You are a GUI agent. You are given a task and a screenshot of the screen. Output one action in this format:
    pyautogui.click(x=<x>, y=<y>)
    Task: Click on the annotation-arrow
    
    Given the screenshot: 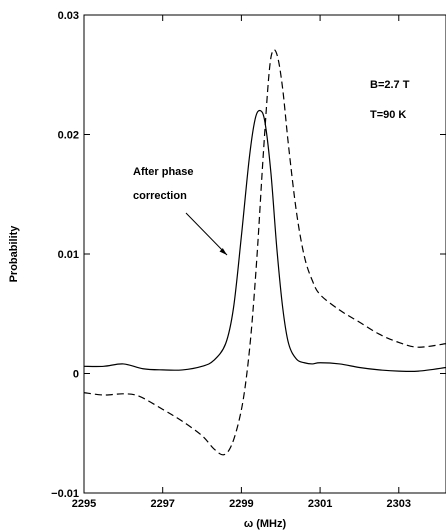 What is the action you would take?
    pyautogui.click(x=206, y=234)
    